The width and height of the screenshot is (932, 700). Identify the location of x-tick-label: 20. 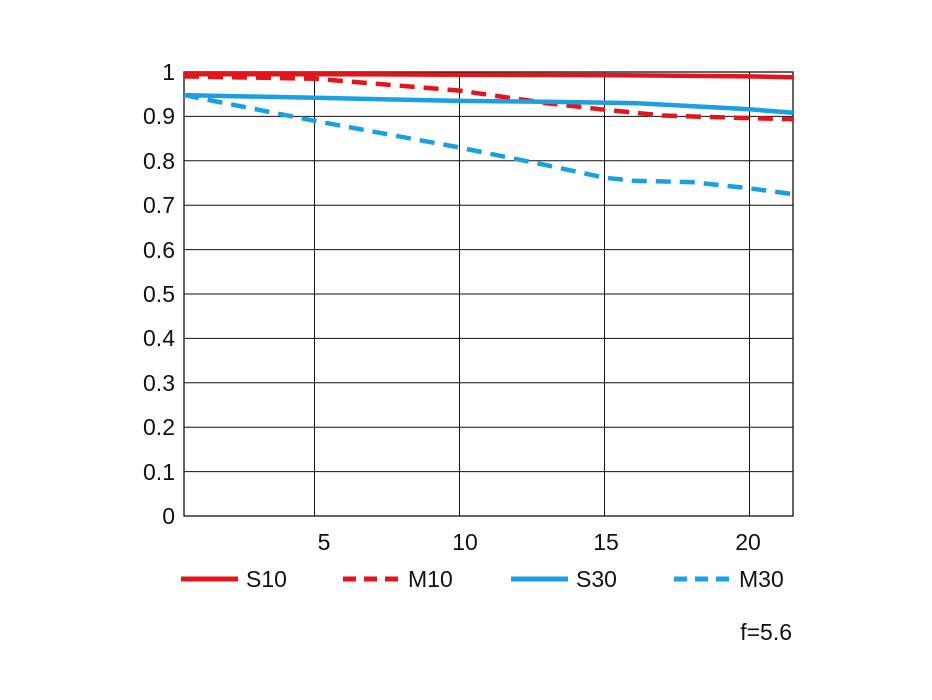
(748, 542).